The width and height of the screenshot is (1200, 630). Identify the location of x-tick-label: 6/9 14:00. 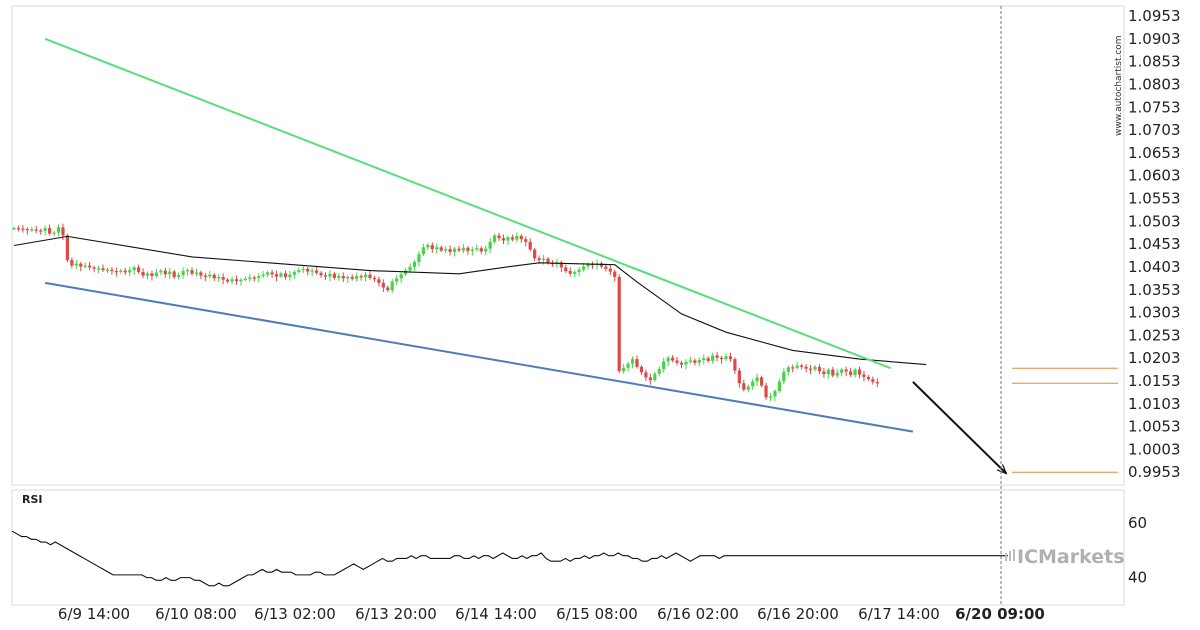
(94, 614).